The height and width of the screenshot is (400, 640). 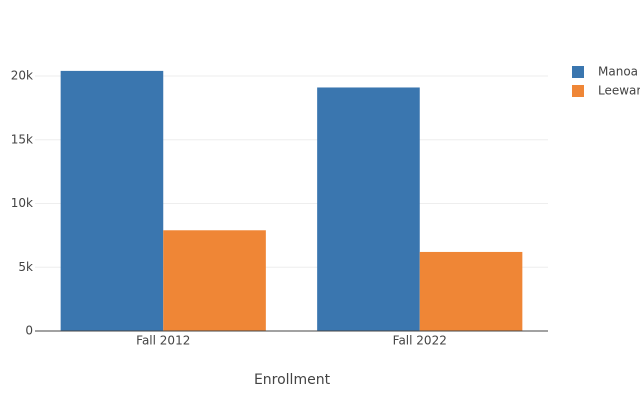 What do you see at coordinates (163, 341) in the screenshot?
I see `x-tick-label: Fall 2012` at bounding box center [163, 341].